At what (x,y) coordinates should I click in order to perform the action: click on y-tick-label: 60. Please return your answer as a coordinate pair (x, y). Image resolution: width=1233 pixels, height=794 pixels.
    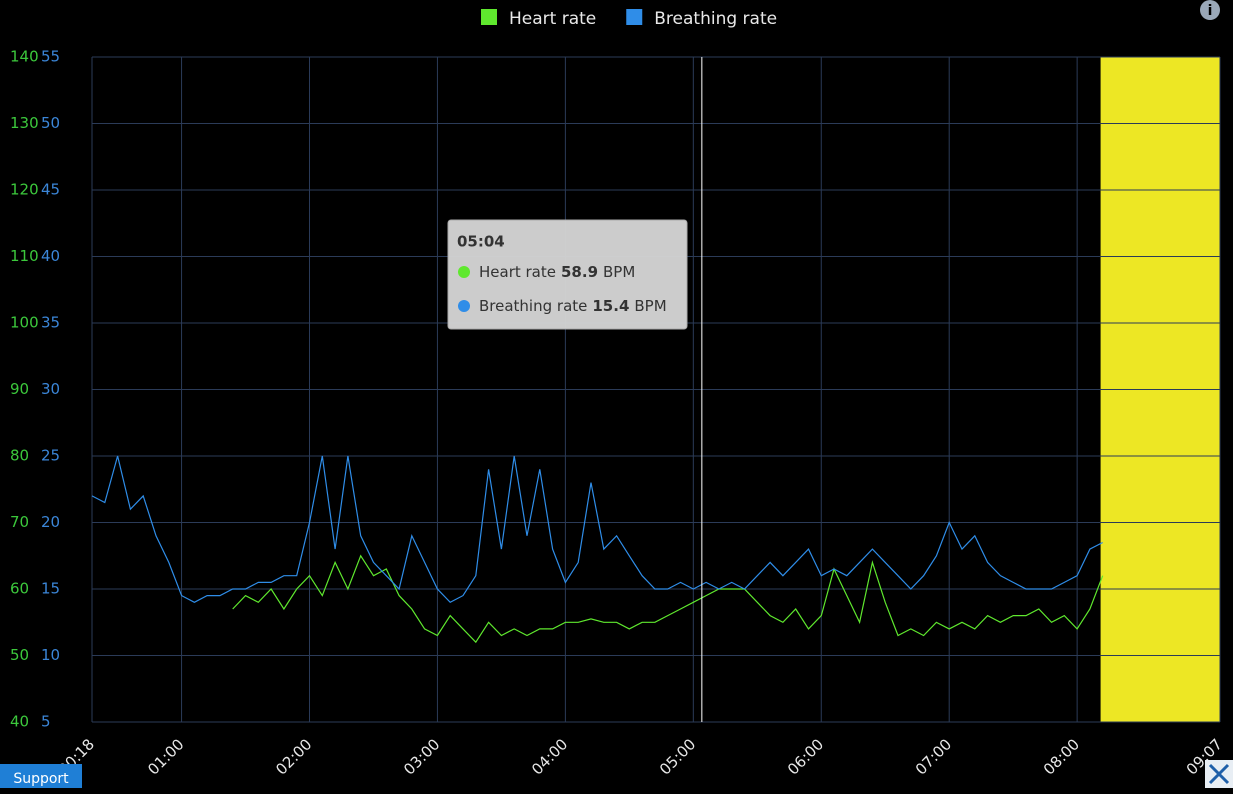
    Looking at the image, I should click on (19, 589).